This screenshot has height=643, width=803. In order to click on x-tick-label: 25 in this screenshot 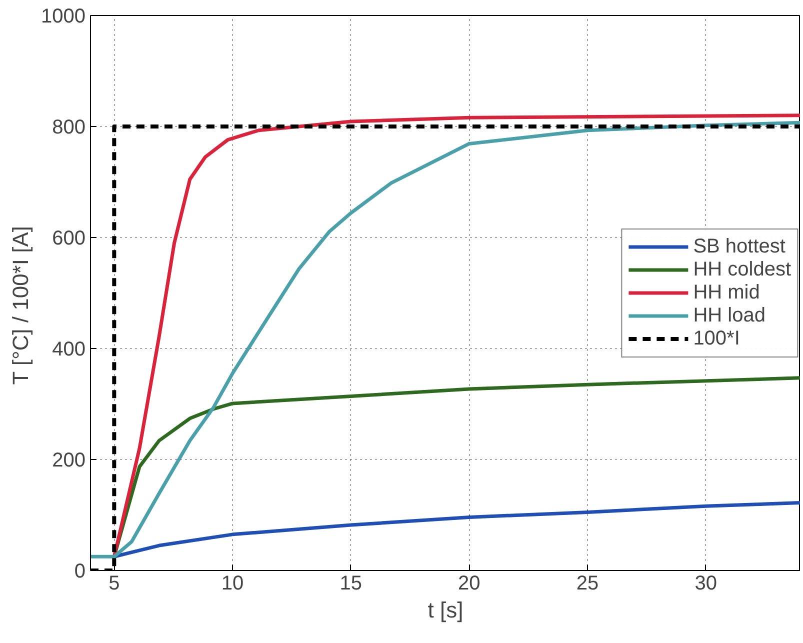, I will do `click(587, 583)`.